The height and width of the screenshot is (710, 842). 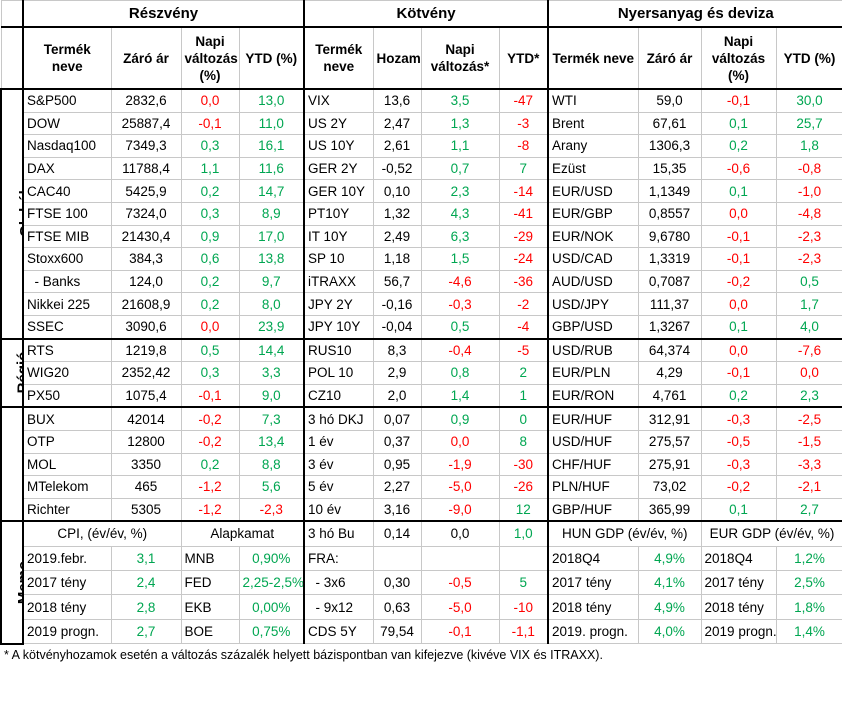 What do you see at coordinates (338, 464) in the screenshot?
I see `product-name: 3 év` at bounding box center [338, 464].